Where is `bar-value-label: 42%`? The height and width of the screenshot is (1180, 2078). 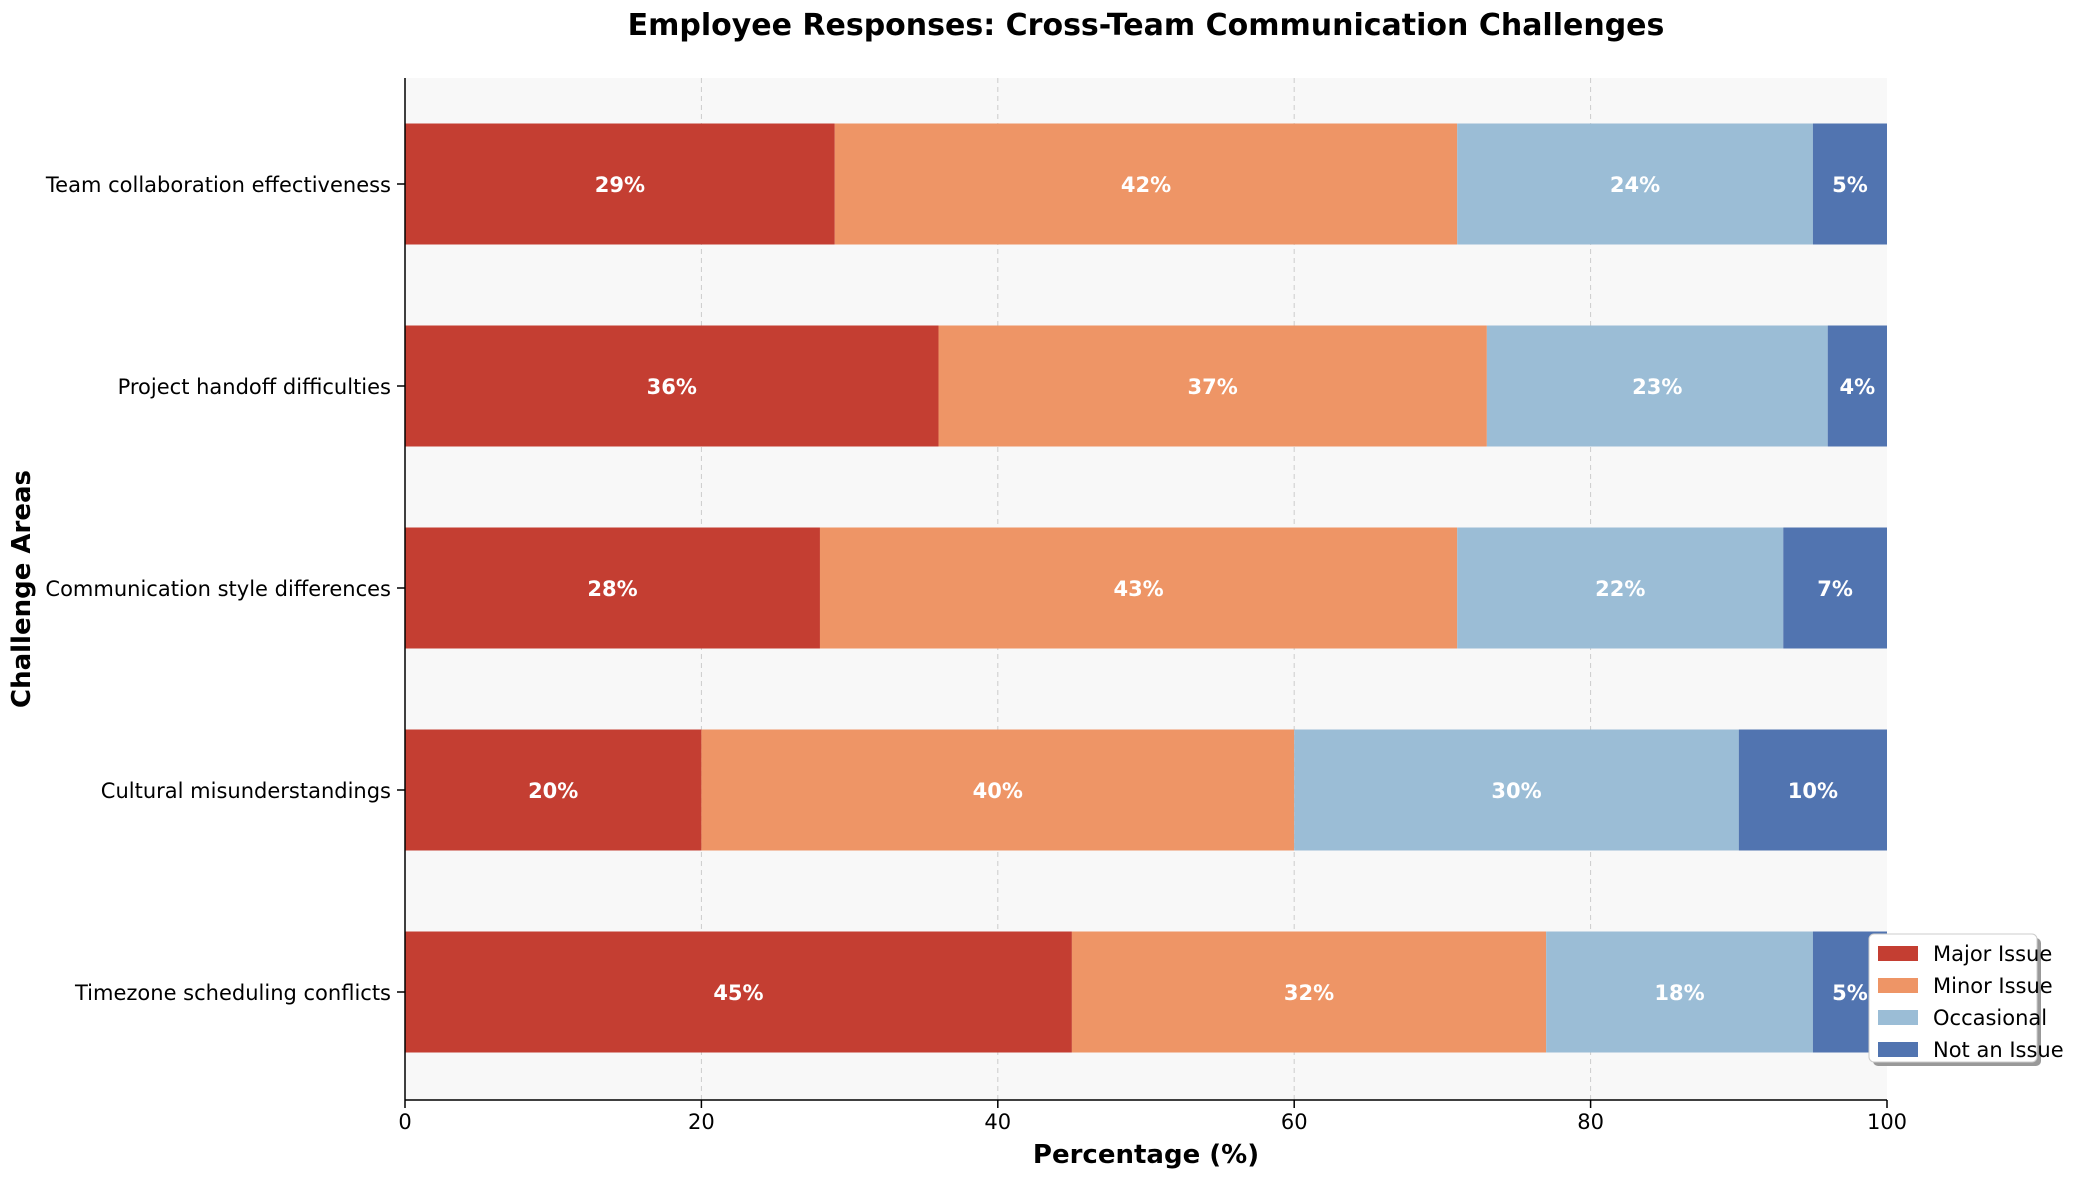 bar-value-label: 42% is located at coordinates (1146, 185).